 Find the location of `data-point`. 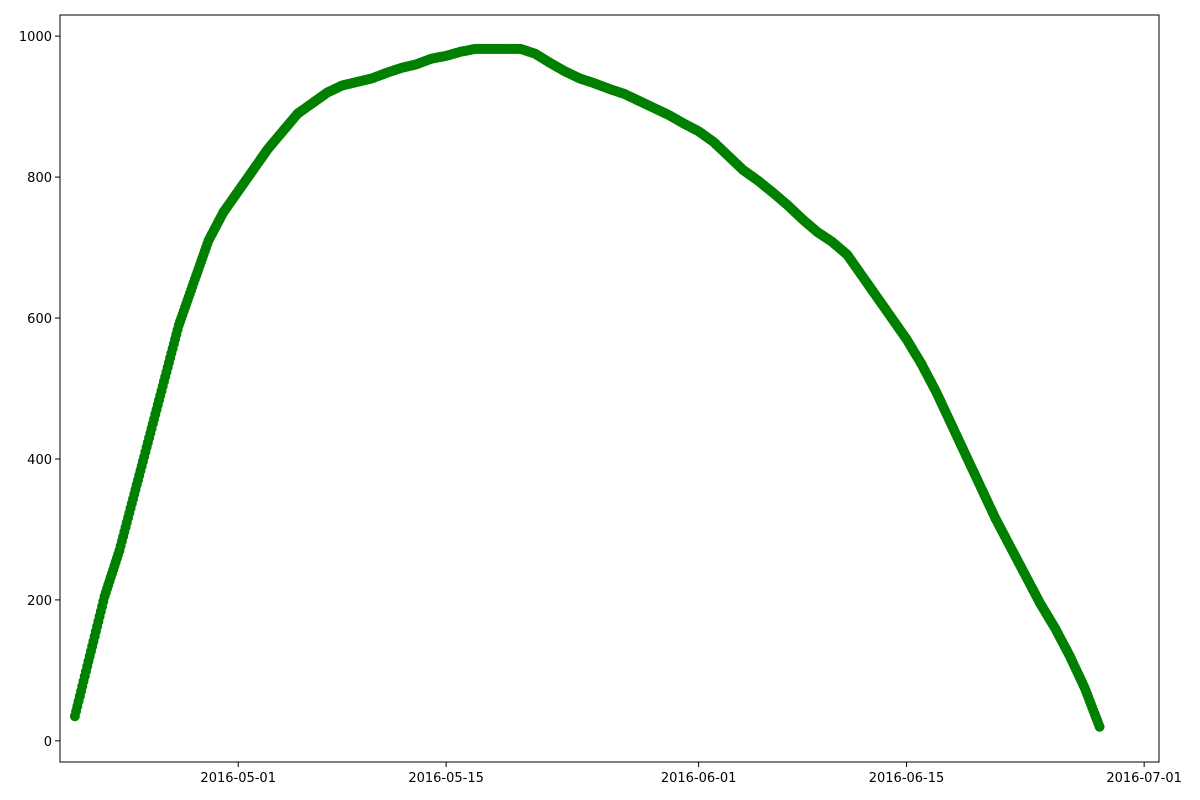

data-point is located at coordinates (1099, 726).